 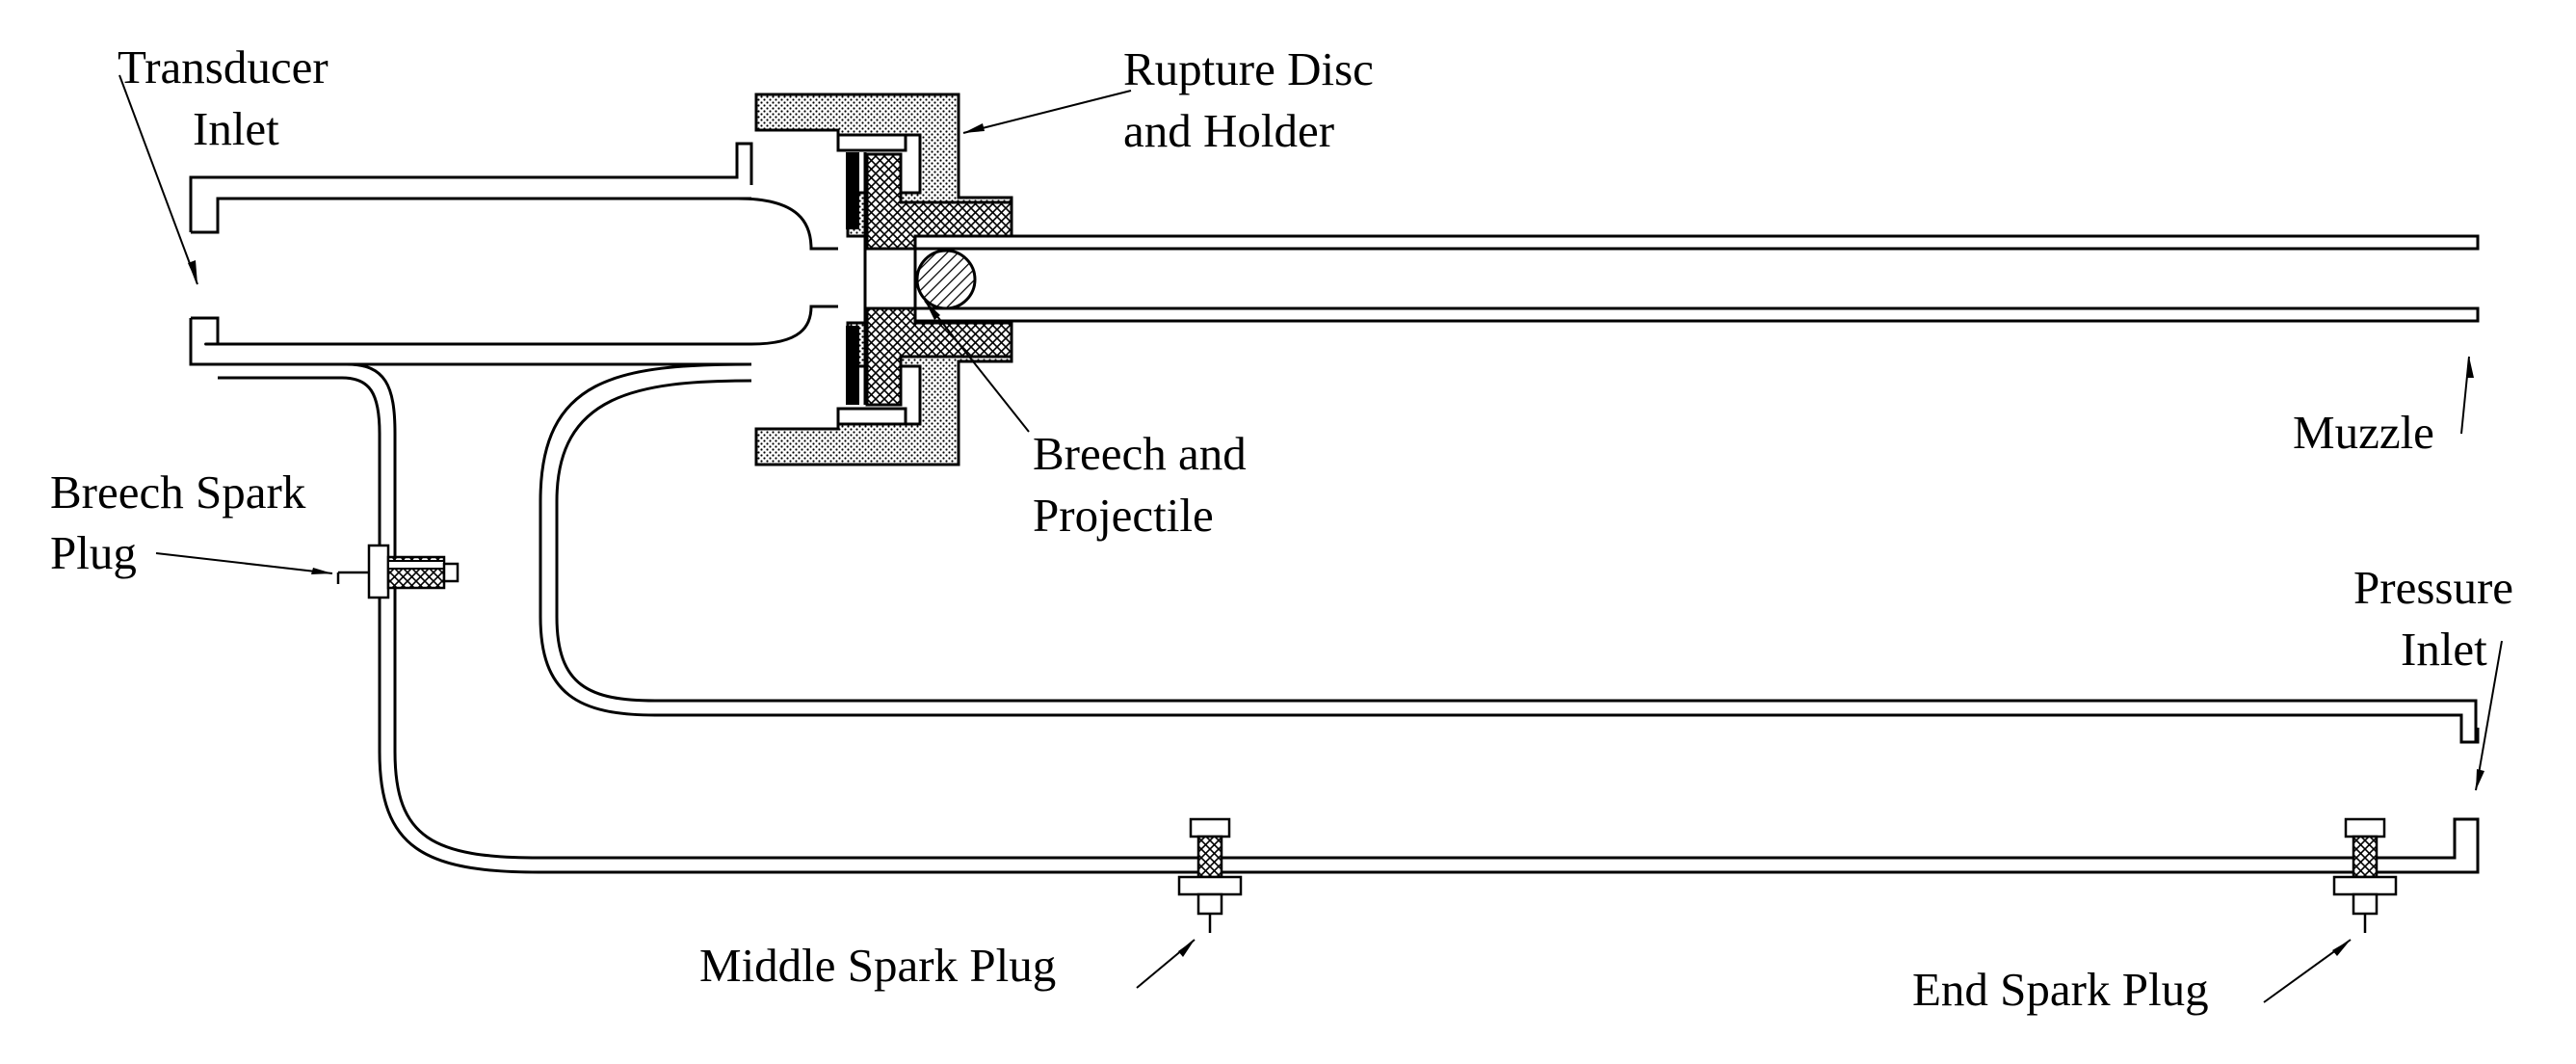 I want to click on svg-text: Breech Spark, so click(x=178, y=492).